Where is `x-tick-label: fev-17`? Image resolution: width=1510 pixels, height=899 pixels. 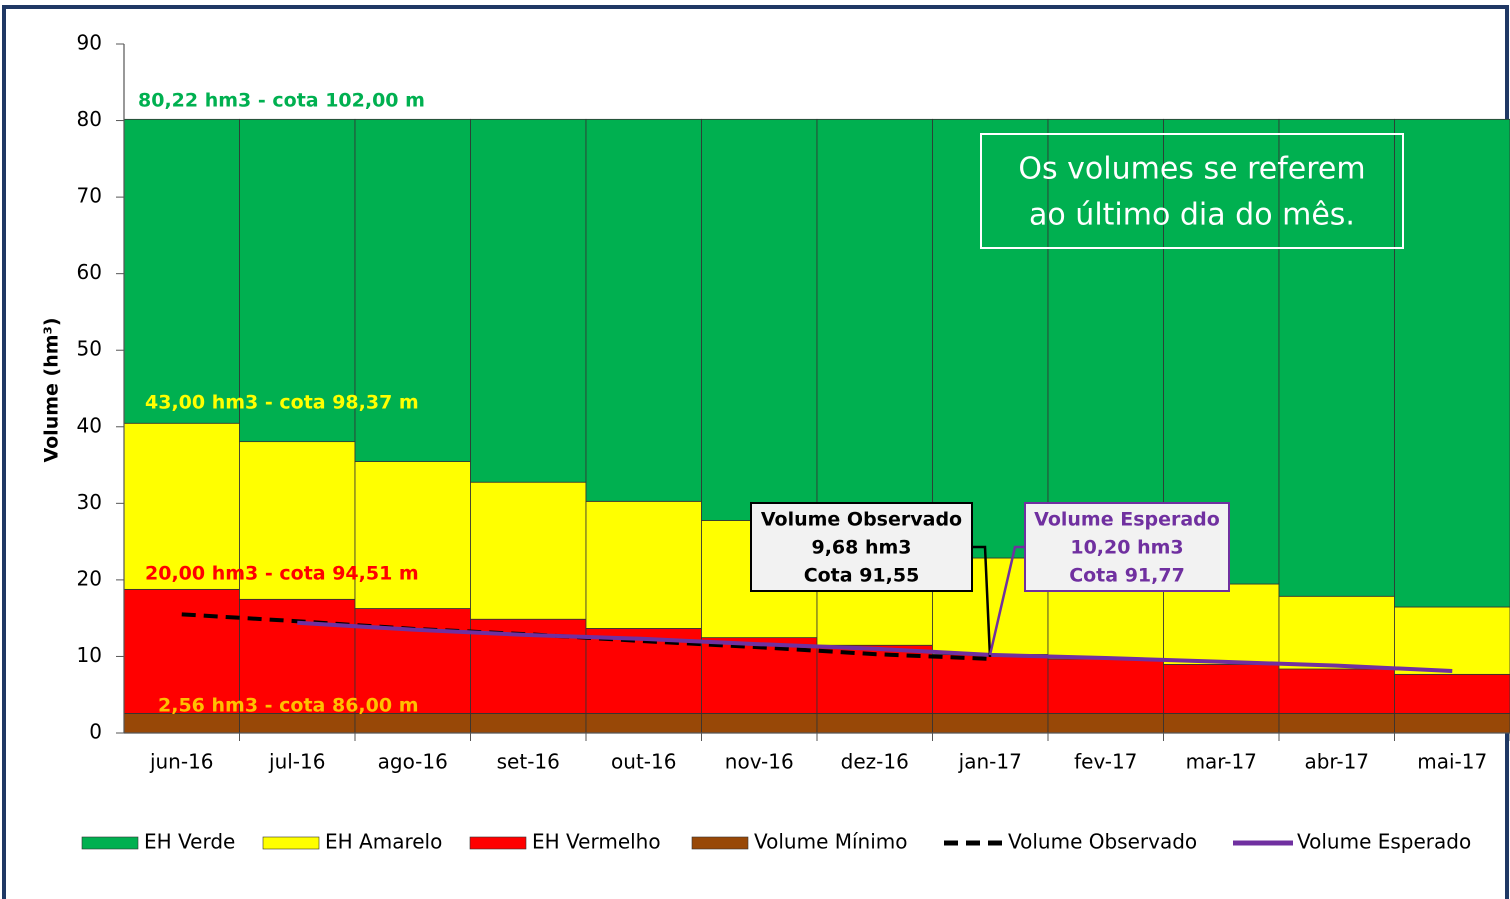
x-tick-label: fev-17 is located at coordinates (1105, 762).